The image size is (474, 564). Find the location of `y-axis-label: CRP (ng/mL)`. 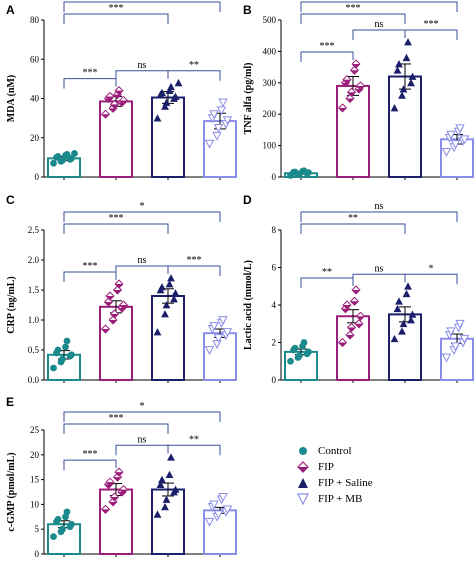

y-axis-label: CRP (ng/mL) is located at coordinates (11, 305).